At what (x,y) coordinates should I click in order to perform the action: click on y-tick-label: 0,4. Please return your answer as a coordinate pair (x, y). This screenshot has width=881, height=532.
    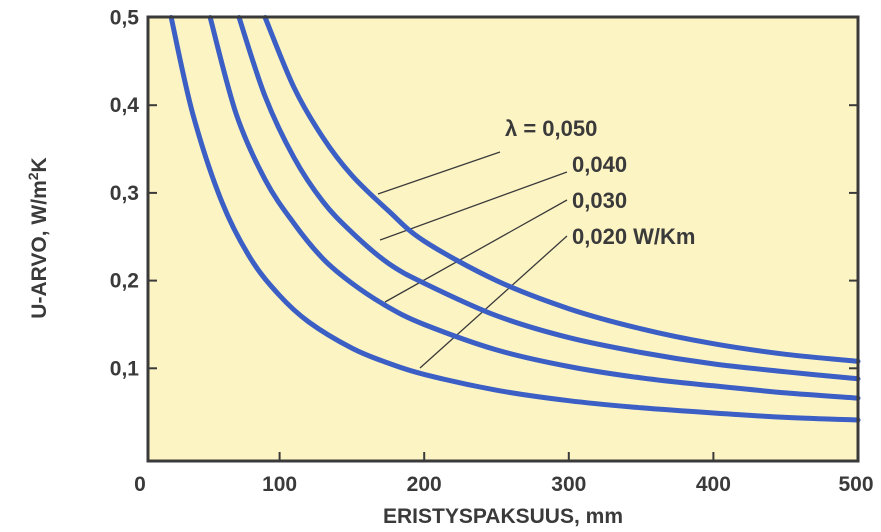
    Looking at the image, I should click on (125, 105).